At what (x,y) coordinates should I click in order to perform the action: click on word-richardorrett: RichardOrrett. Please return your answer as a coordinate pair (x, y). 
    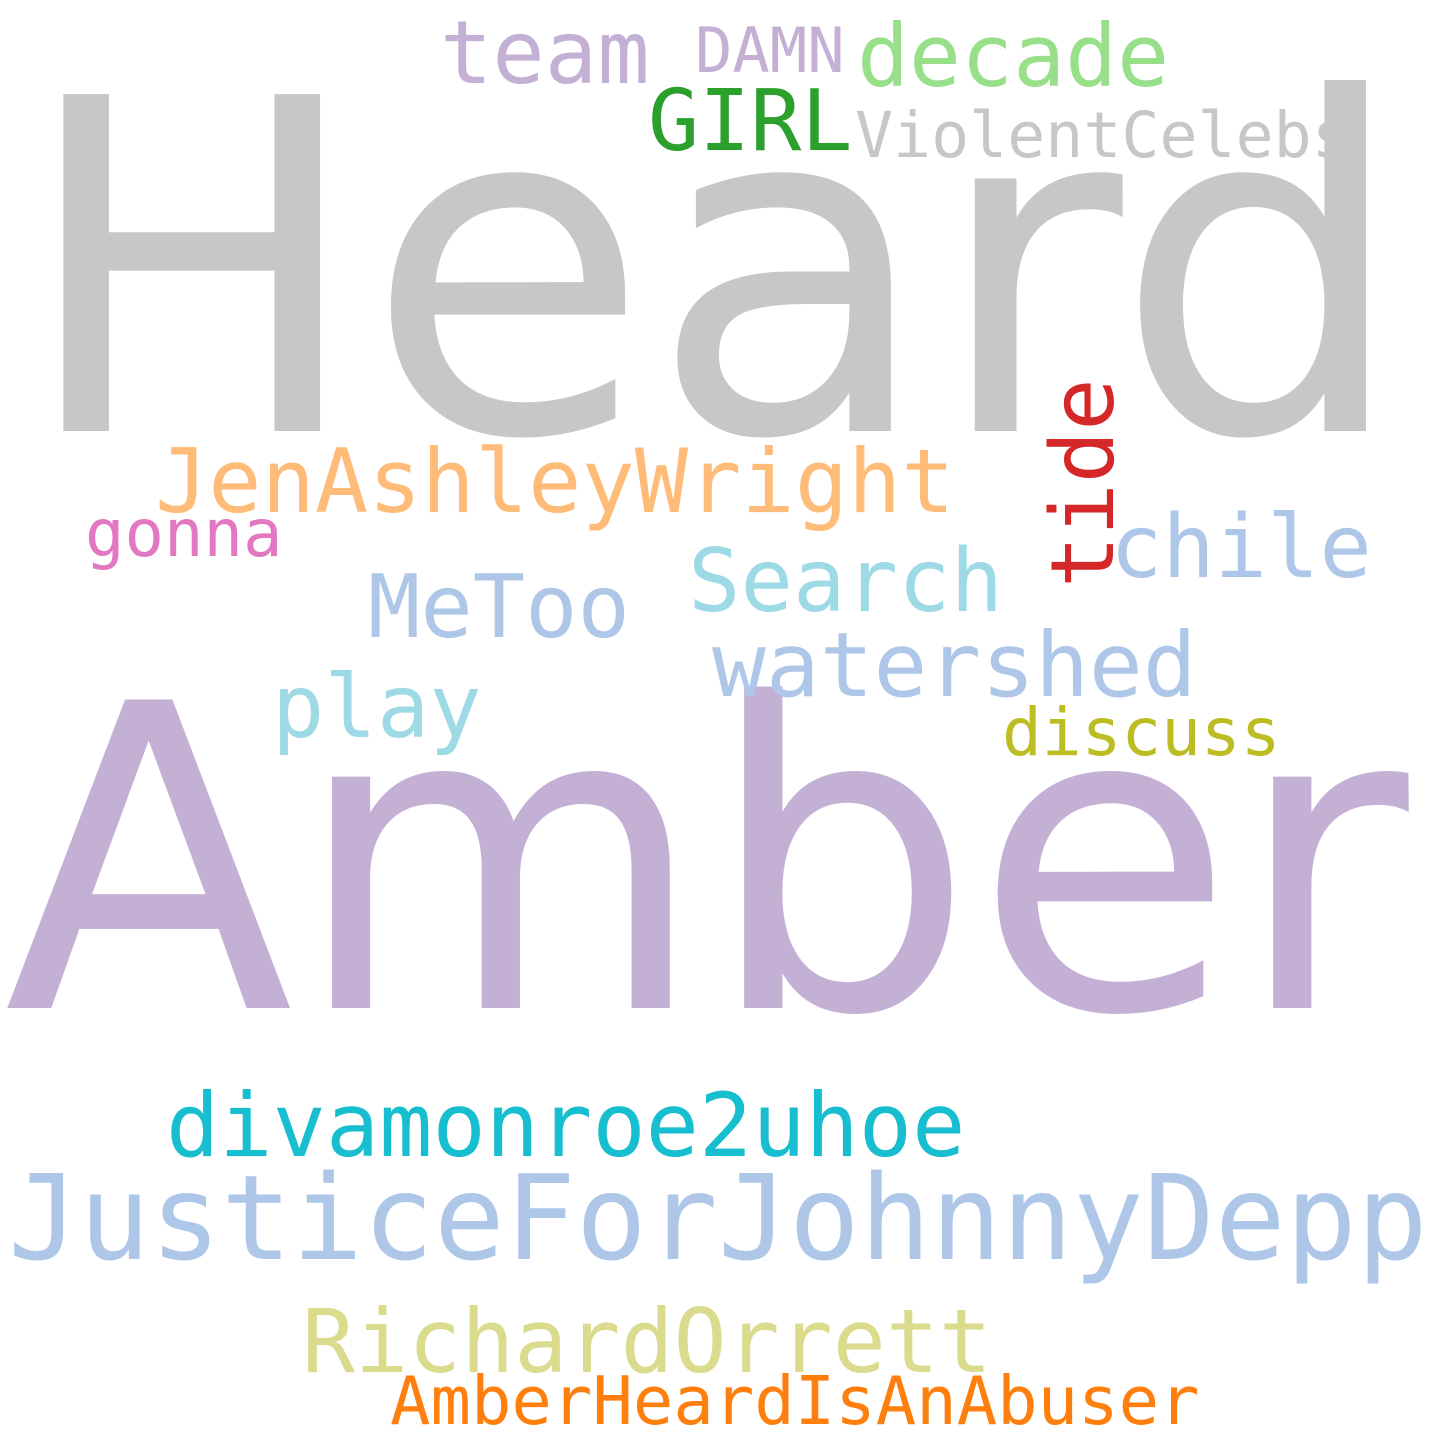
    Looking at the image, I should click on (647, 1341).